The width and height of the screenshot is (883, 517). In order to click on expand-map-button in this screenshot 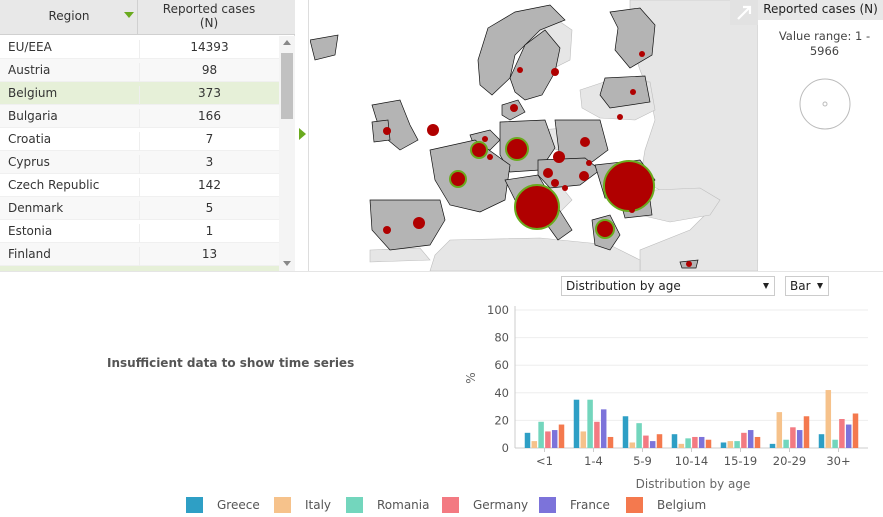, I will do `click(744, 12)`.